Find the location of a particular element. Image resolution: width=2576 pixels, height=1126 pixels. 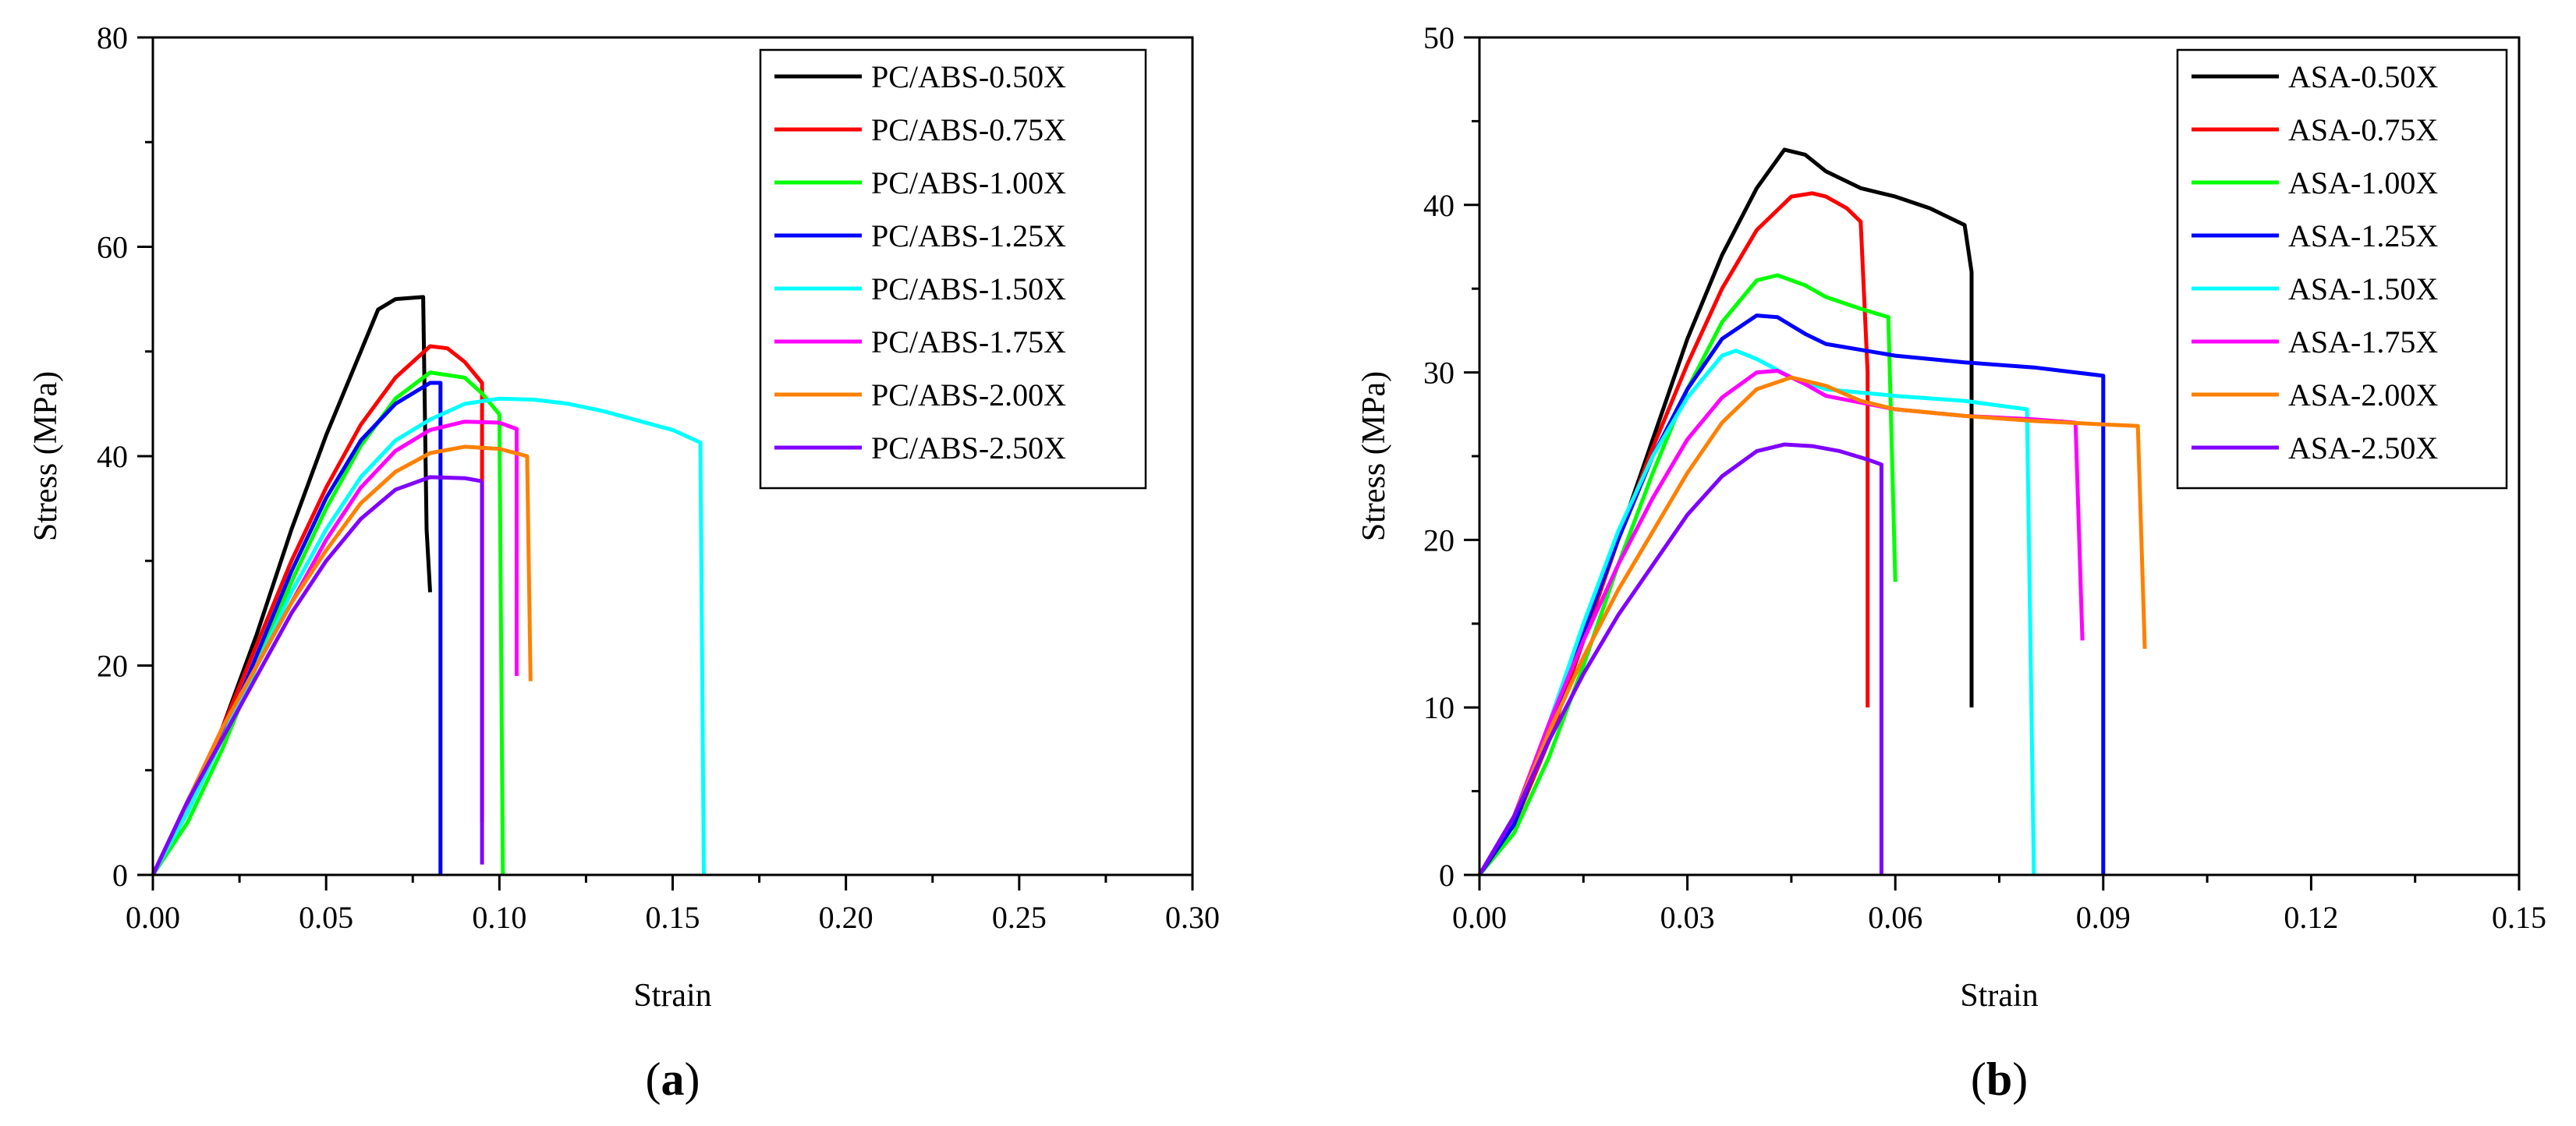

legend-label: ASA-0.75X is located at coordinates (2363, 129).